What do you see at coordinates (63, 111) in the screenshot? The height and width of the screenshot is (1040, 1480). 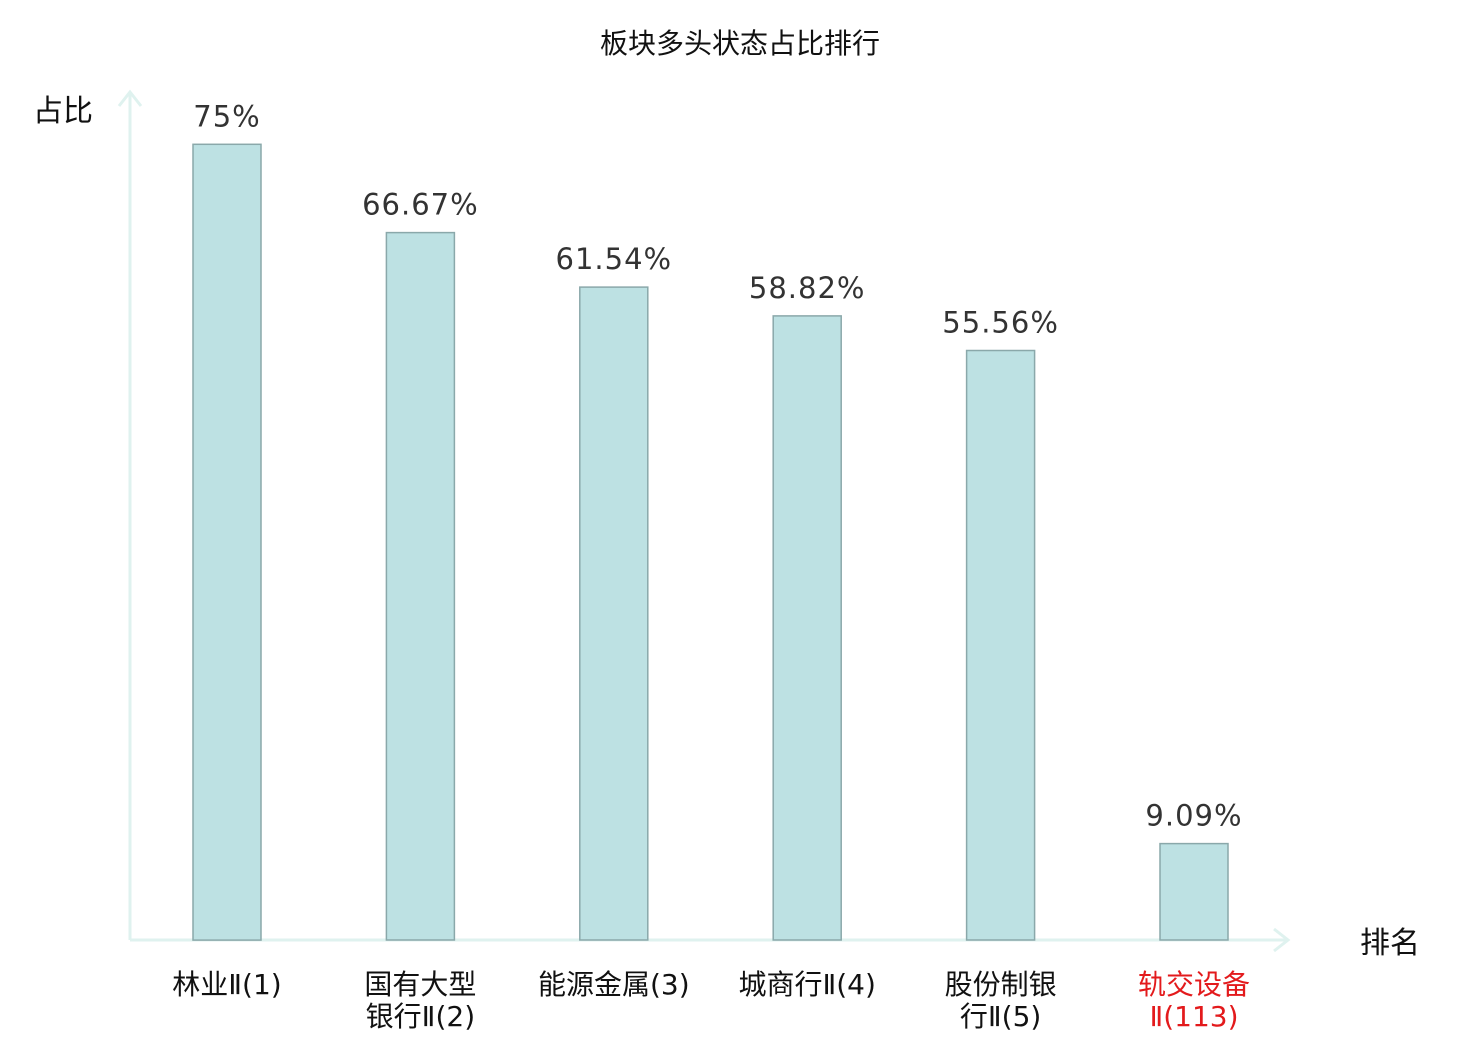 I see `y-axis-label: 占比` at bounding box center [63, 111].